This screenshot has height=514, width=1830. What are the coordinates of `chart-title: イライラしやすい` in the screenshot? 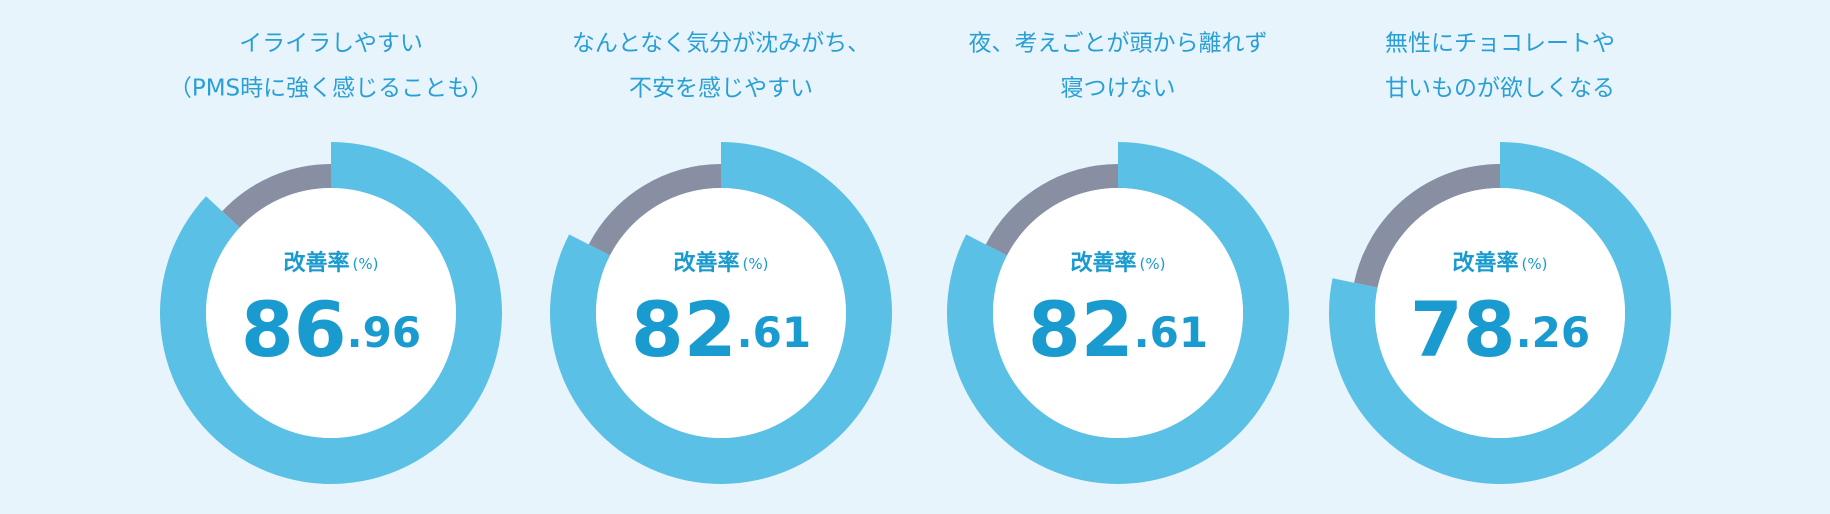 It's located at (331, 44).